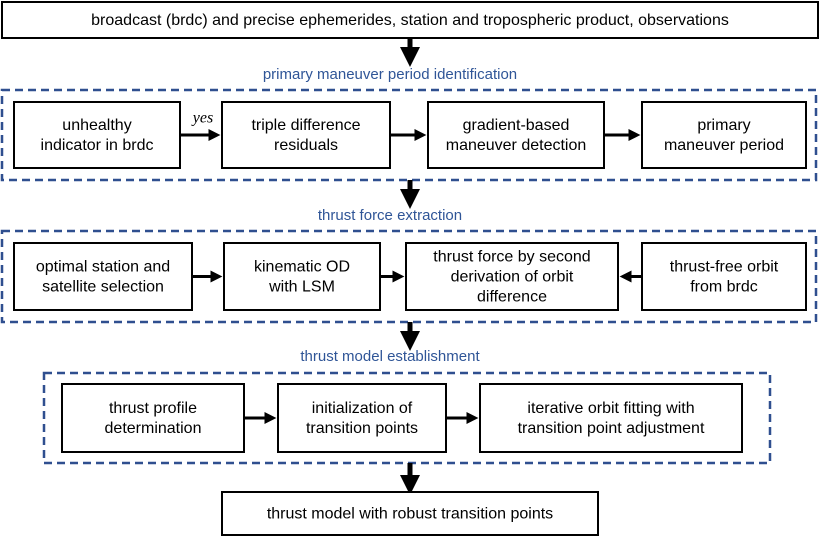  I want to click on box-label: difference, so click(512, 297).